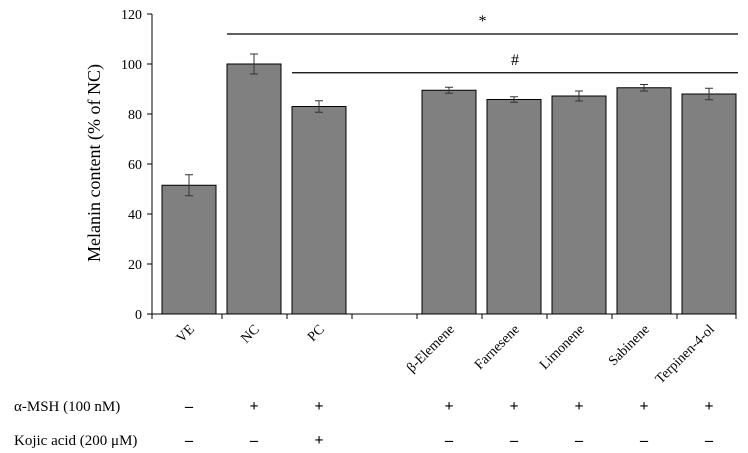 This screenshot has height=453, width=748. Describe the element at coordinates (250, 334) in the screenshot. I see `category-label: NC` at that location.